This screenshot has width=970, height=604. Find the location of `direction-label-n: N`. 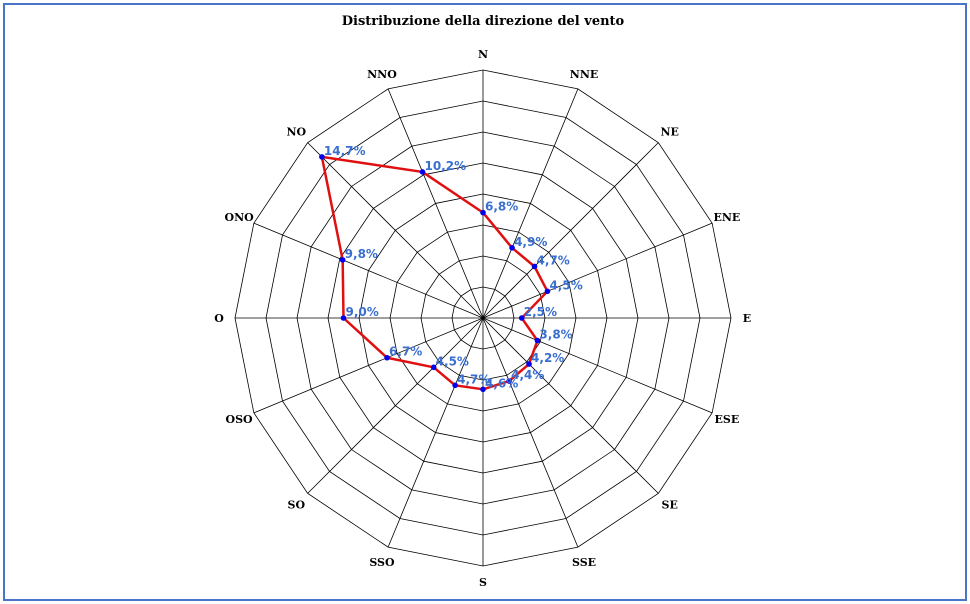

direction-label-n: N is located at coordinates (483, 54).